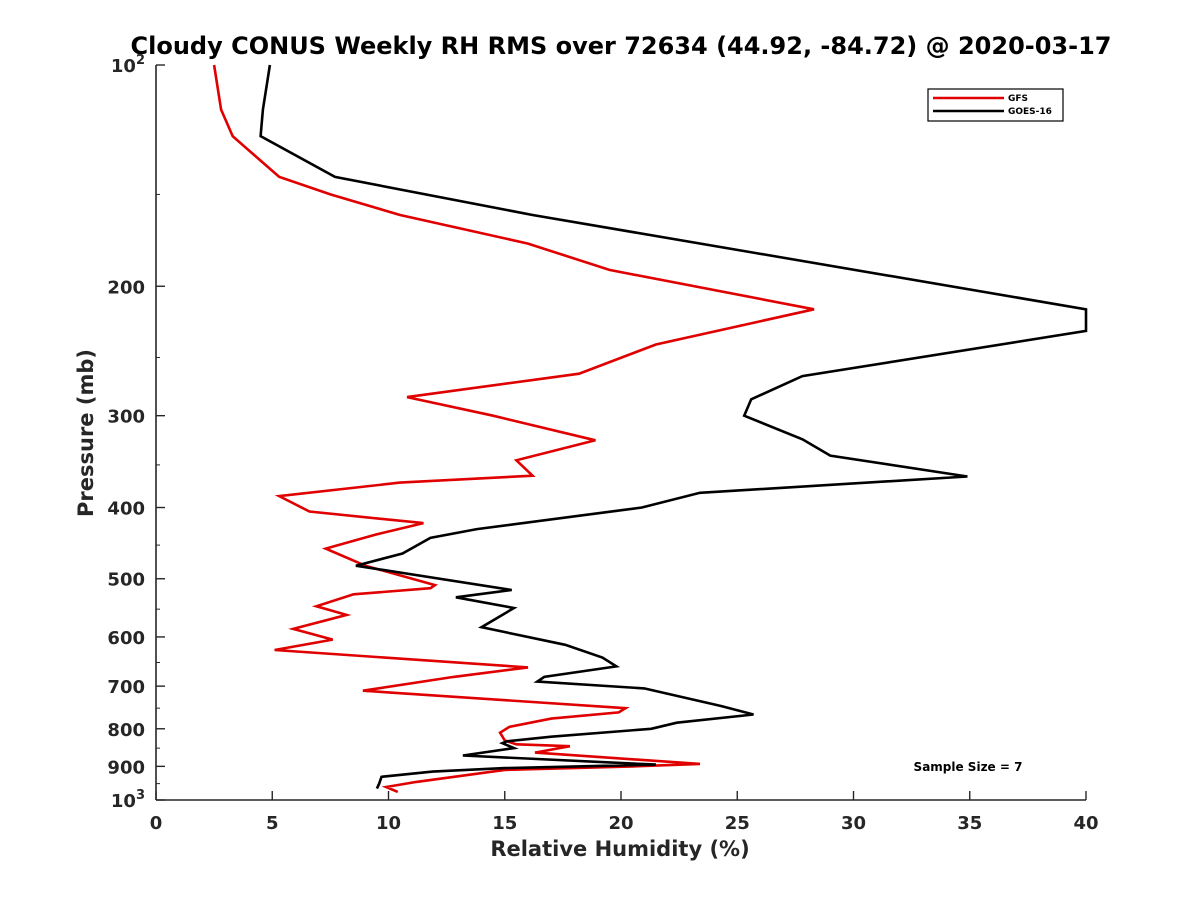  Describe the element at coordinates (272, 823) in the screenshot. I see `x-tick-label: 5` at that location.